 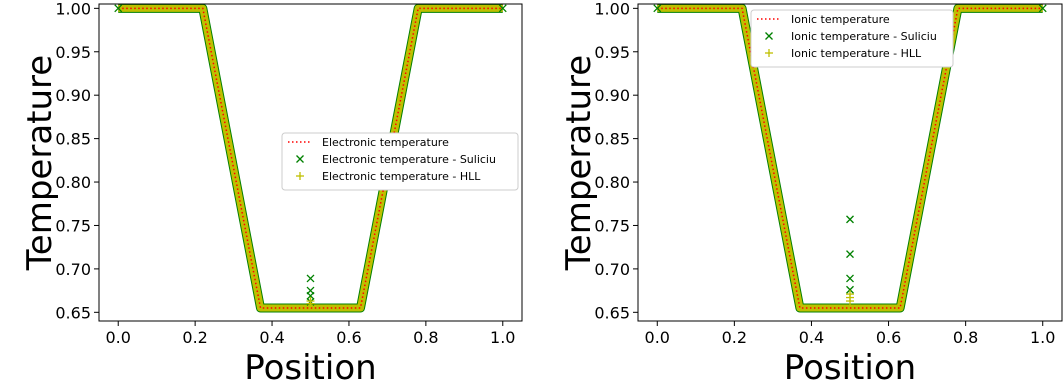 What do you see at coordinates (385, 142) in the screenshot?
I see `legend-label-electronic-temperature: Electronic temperature` at bounding box center [385, 142].